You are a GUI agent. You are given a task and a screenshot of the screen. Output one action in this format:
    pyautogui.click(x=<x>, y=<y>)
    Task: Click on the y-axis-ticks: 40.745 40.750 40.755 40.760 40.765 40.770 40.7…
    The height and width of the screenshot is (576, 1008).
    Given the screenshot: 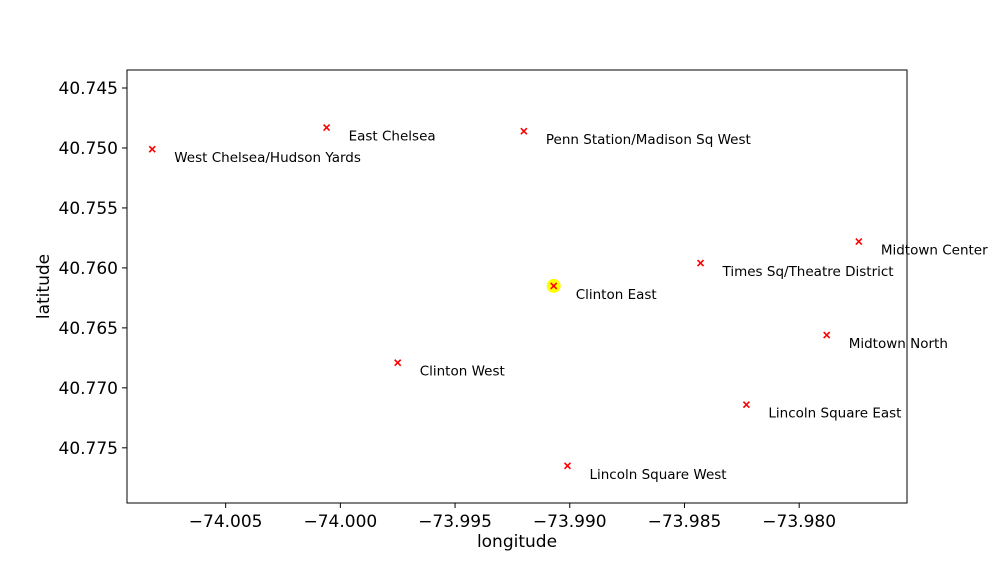 What is the action you would take?
    pyautogui.click(x=93, y=269)
    